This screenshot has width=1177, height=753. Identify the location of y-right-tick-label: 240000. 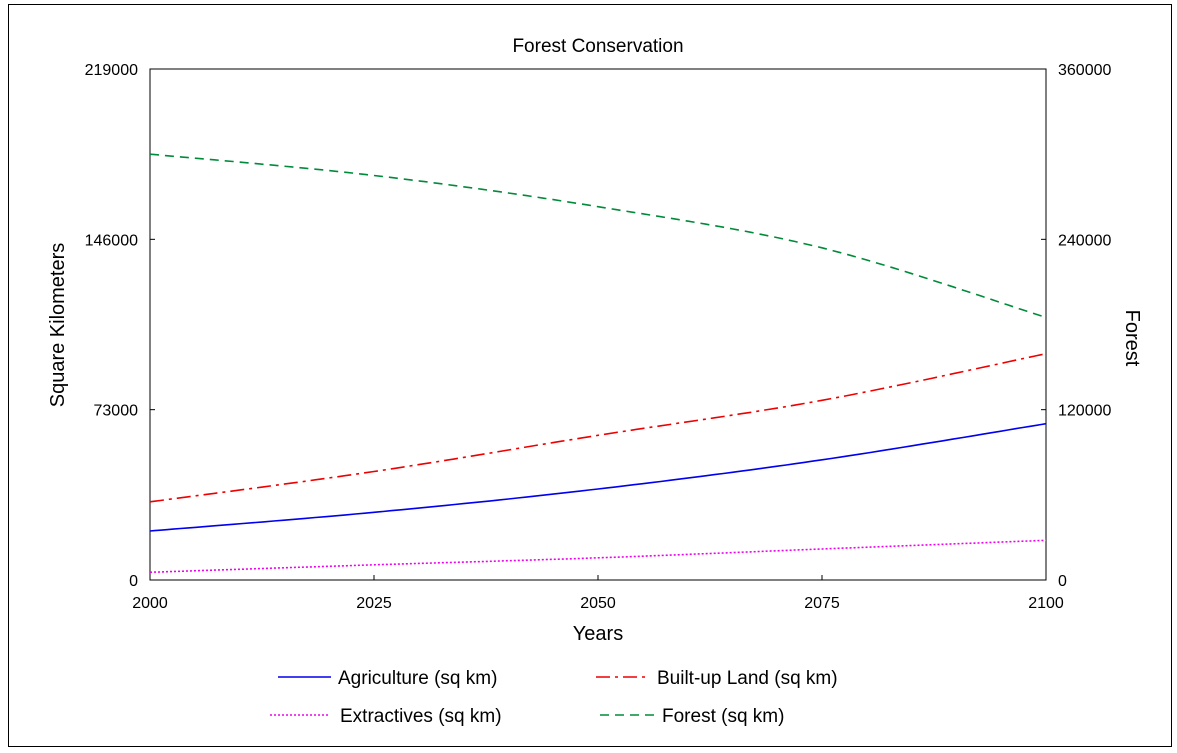
(1084, 240).